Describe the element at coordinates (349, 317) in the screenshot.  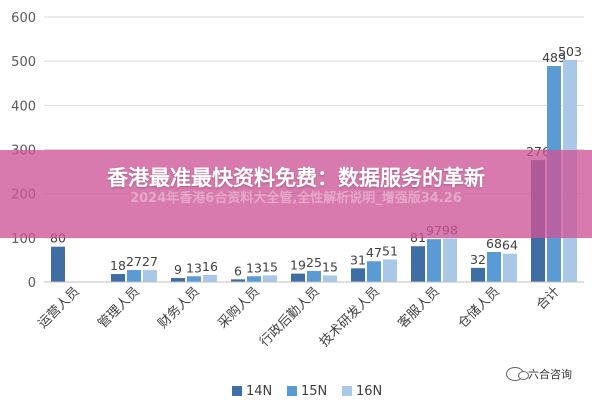
I see `category-label: 技术研发人员` at that location.